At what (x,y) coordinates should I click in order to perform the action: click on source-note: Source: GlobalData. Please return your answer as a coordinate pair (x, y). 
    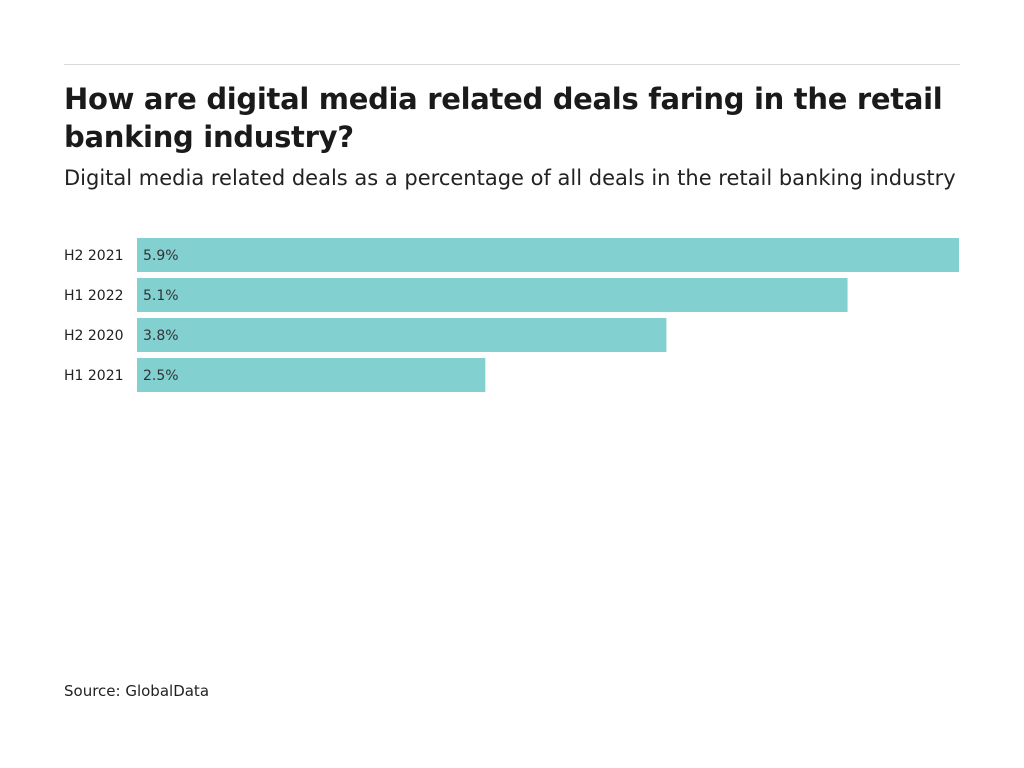
    Looking at the image, I should click on (137, 691).